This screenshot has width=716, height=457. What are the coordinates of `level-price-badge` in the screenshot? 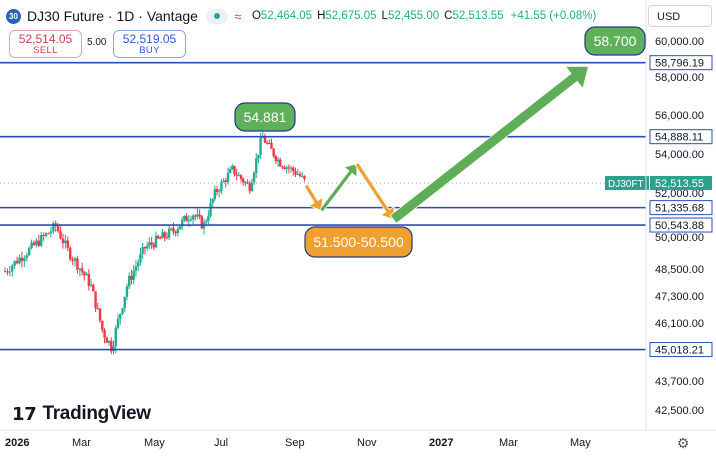 It's located at (681, 350).